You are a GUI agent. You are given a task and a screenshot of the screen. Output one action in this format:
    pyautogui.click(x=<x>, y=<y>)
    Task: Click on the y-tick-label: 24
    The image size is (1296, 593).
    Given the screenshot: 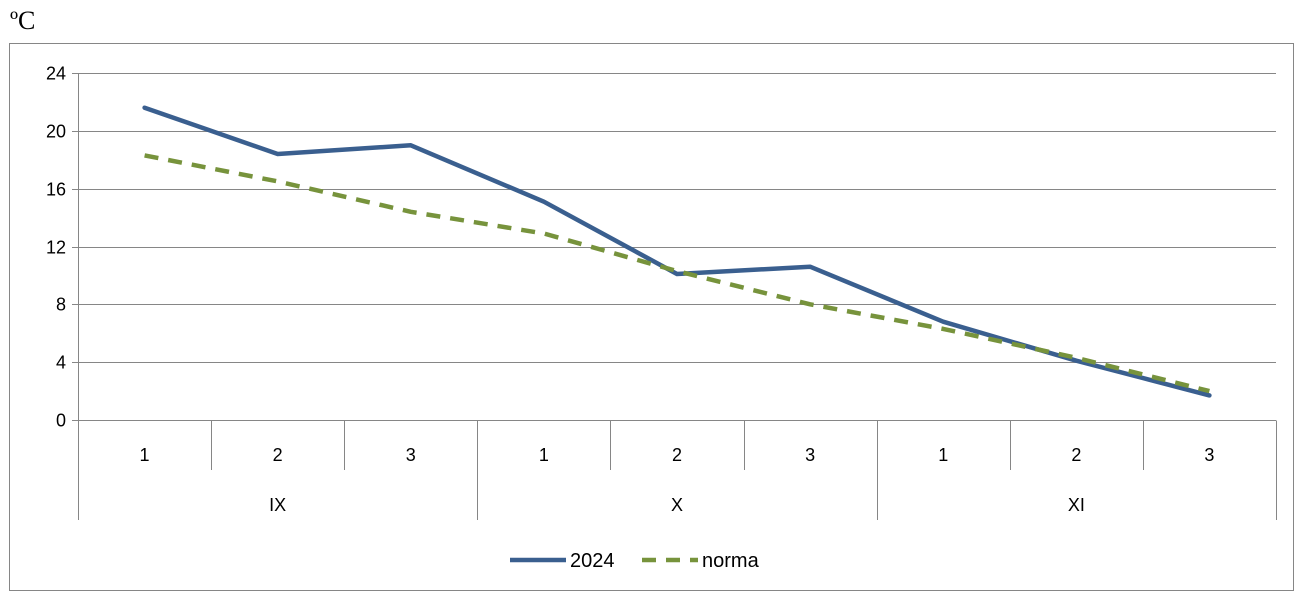 What is the action you would take?
    pyautogui.click(x=56, y=74)
    